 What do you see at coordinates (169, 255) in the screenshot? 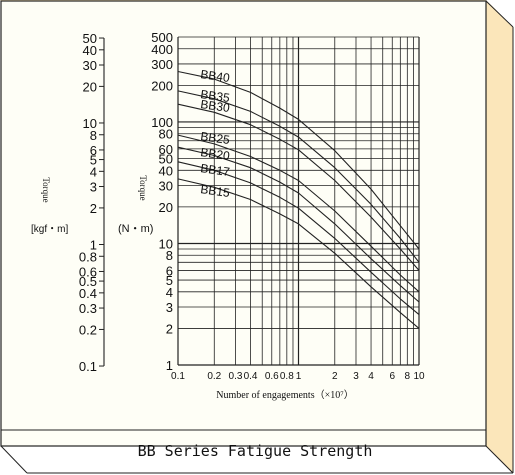
I see `y-tick-label: 8` at bounding box center [169, 255].